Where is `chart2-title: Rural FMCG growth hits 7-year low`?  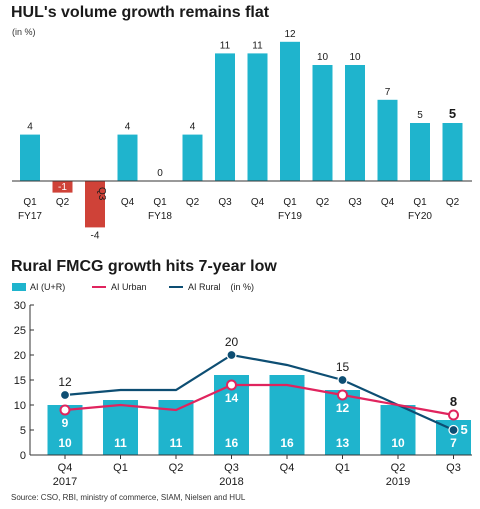 chart2-title: Rural FMCG growth hits 7-year low is located at coordinates (144, 266).